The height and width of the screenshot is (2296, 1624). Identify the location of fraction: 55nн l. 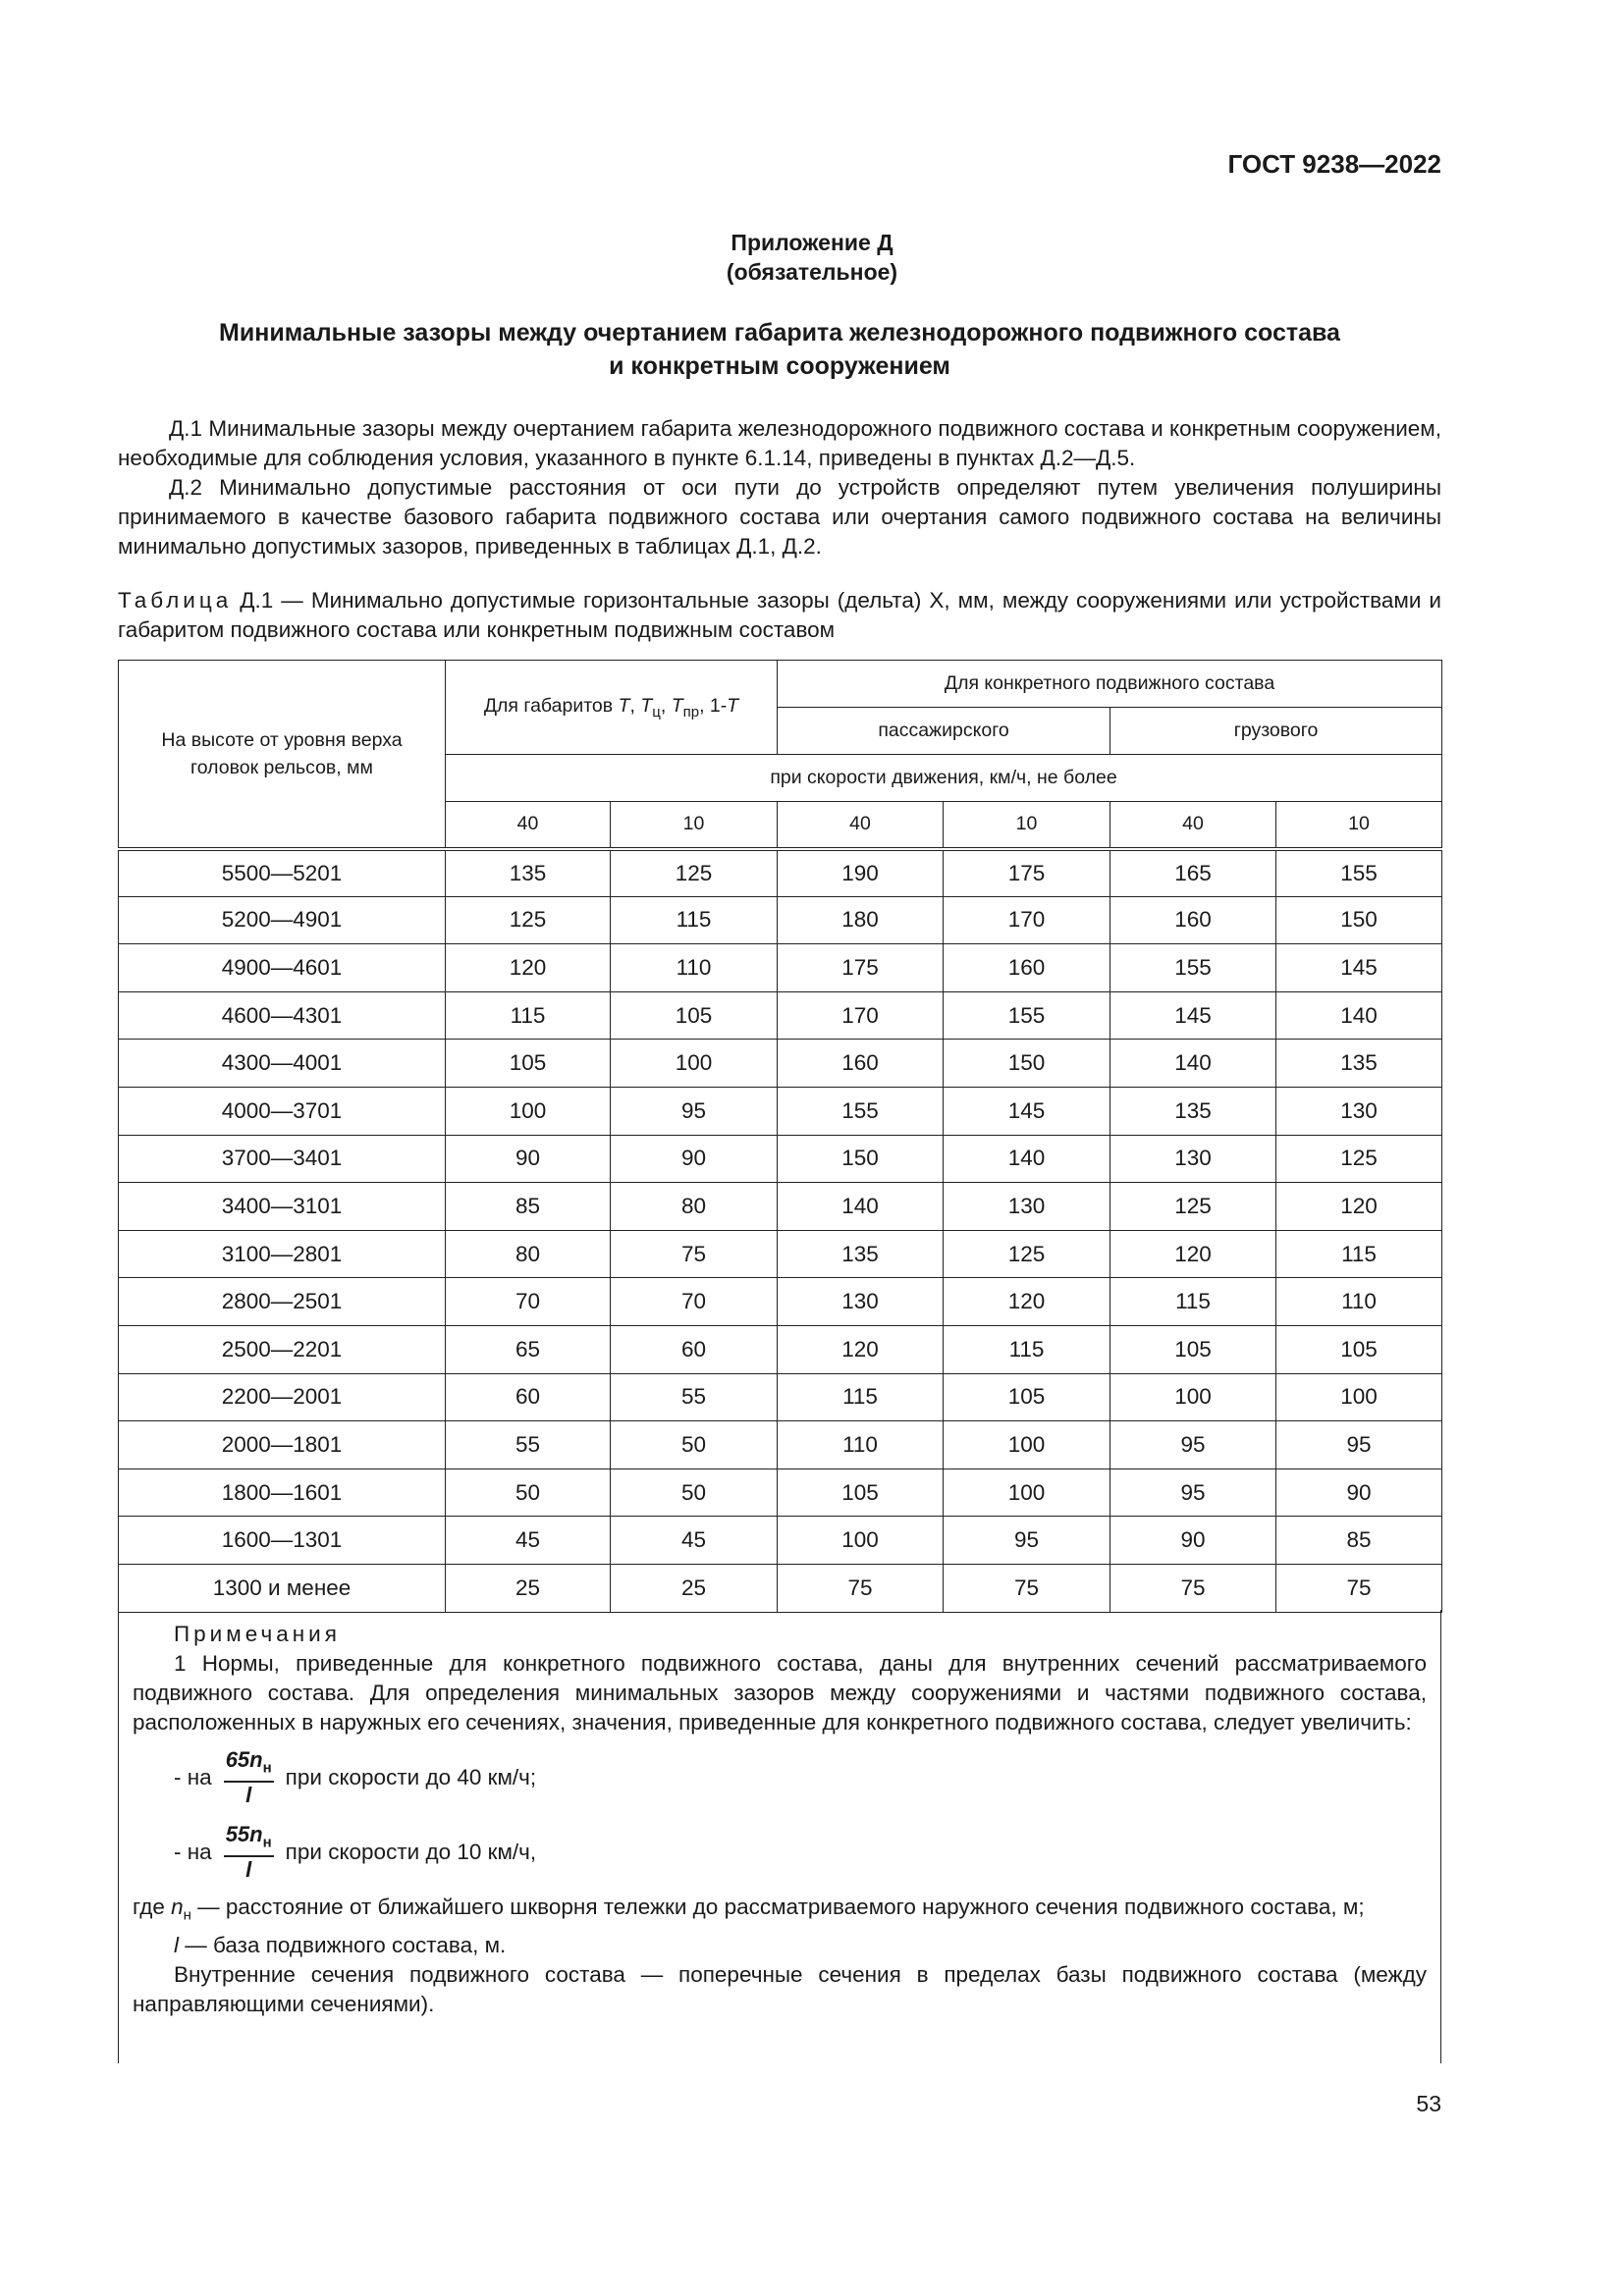
(248, 1852).